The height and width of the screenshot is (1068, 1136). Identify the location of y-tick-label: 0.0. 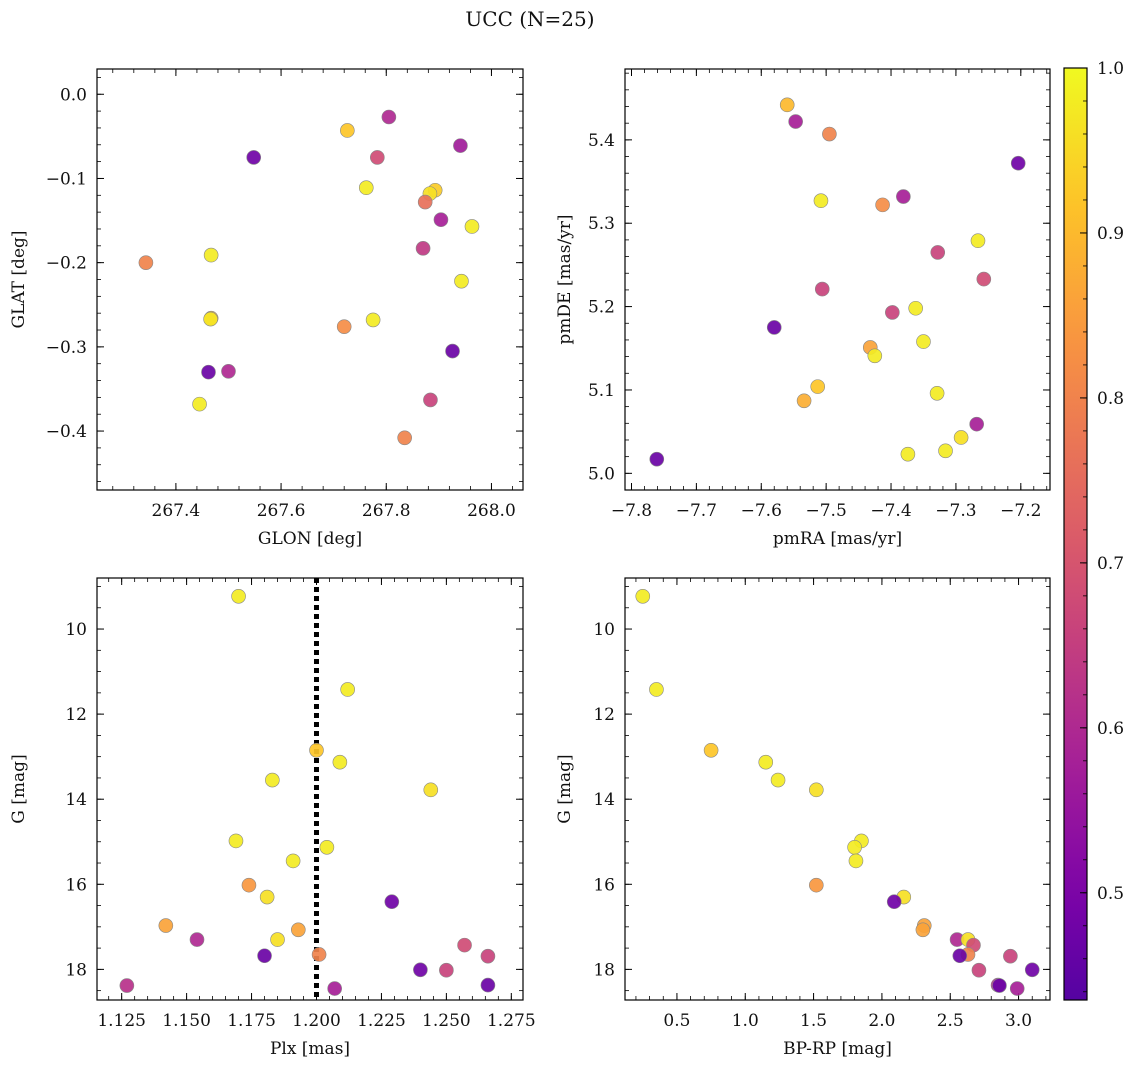
(73, 95).